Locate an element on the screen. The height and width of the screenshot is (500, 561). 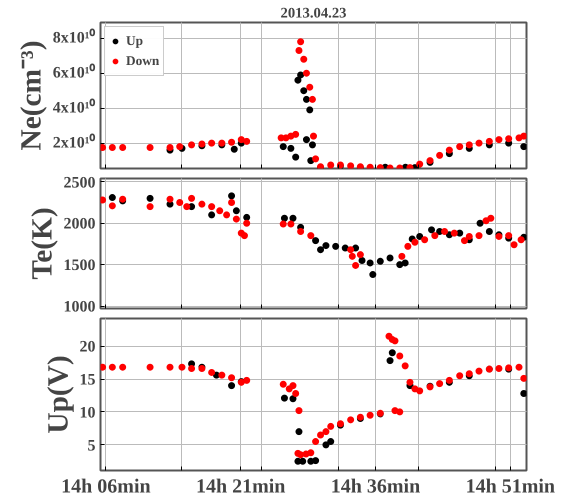
legend-label: Up is located at coordinates (135, 41).